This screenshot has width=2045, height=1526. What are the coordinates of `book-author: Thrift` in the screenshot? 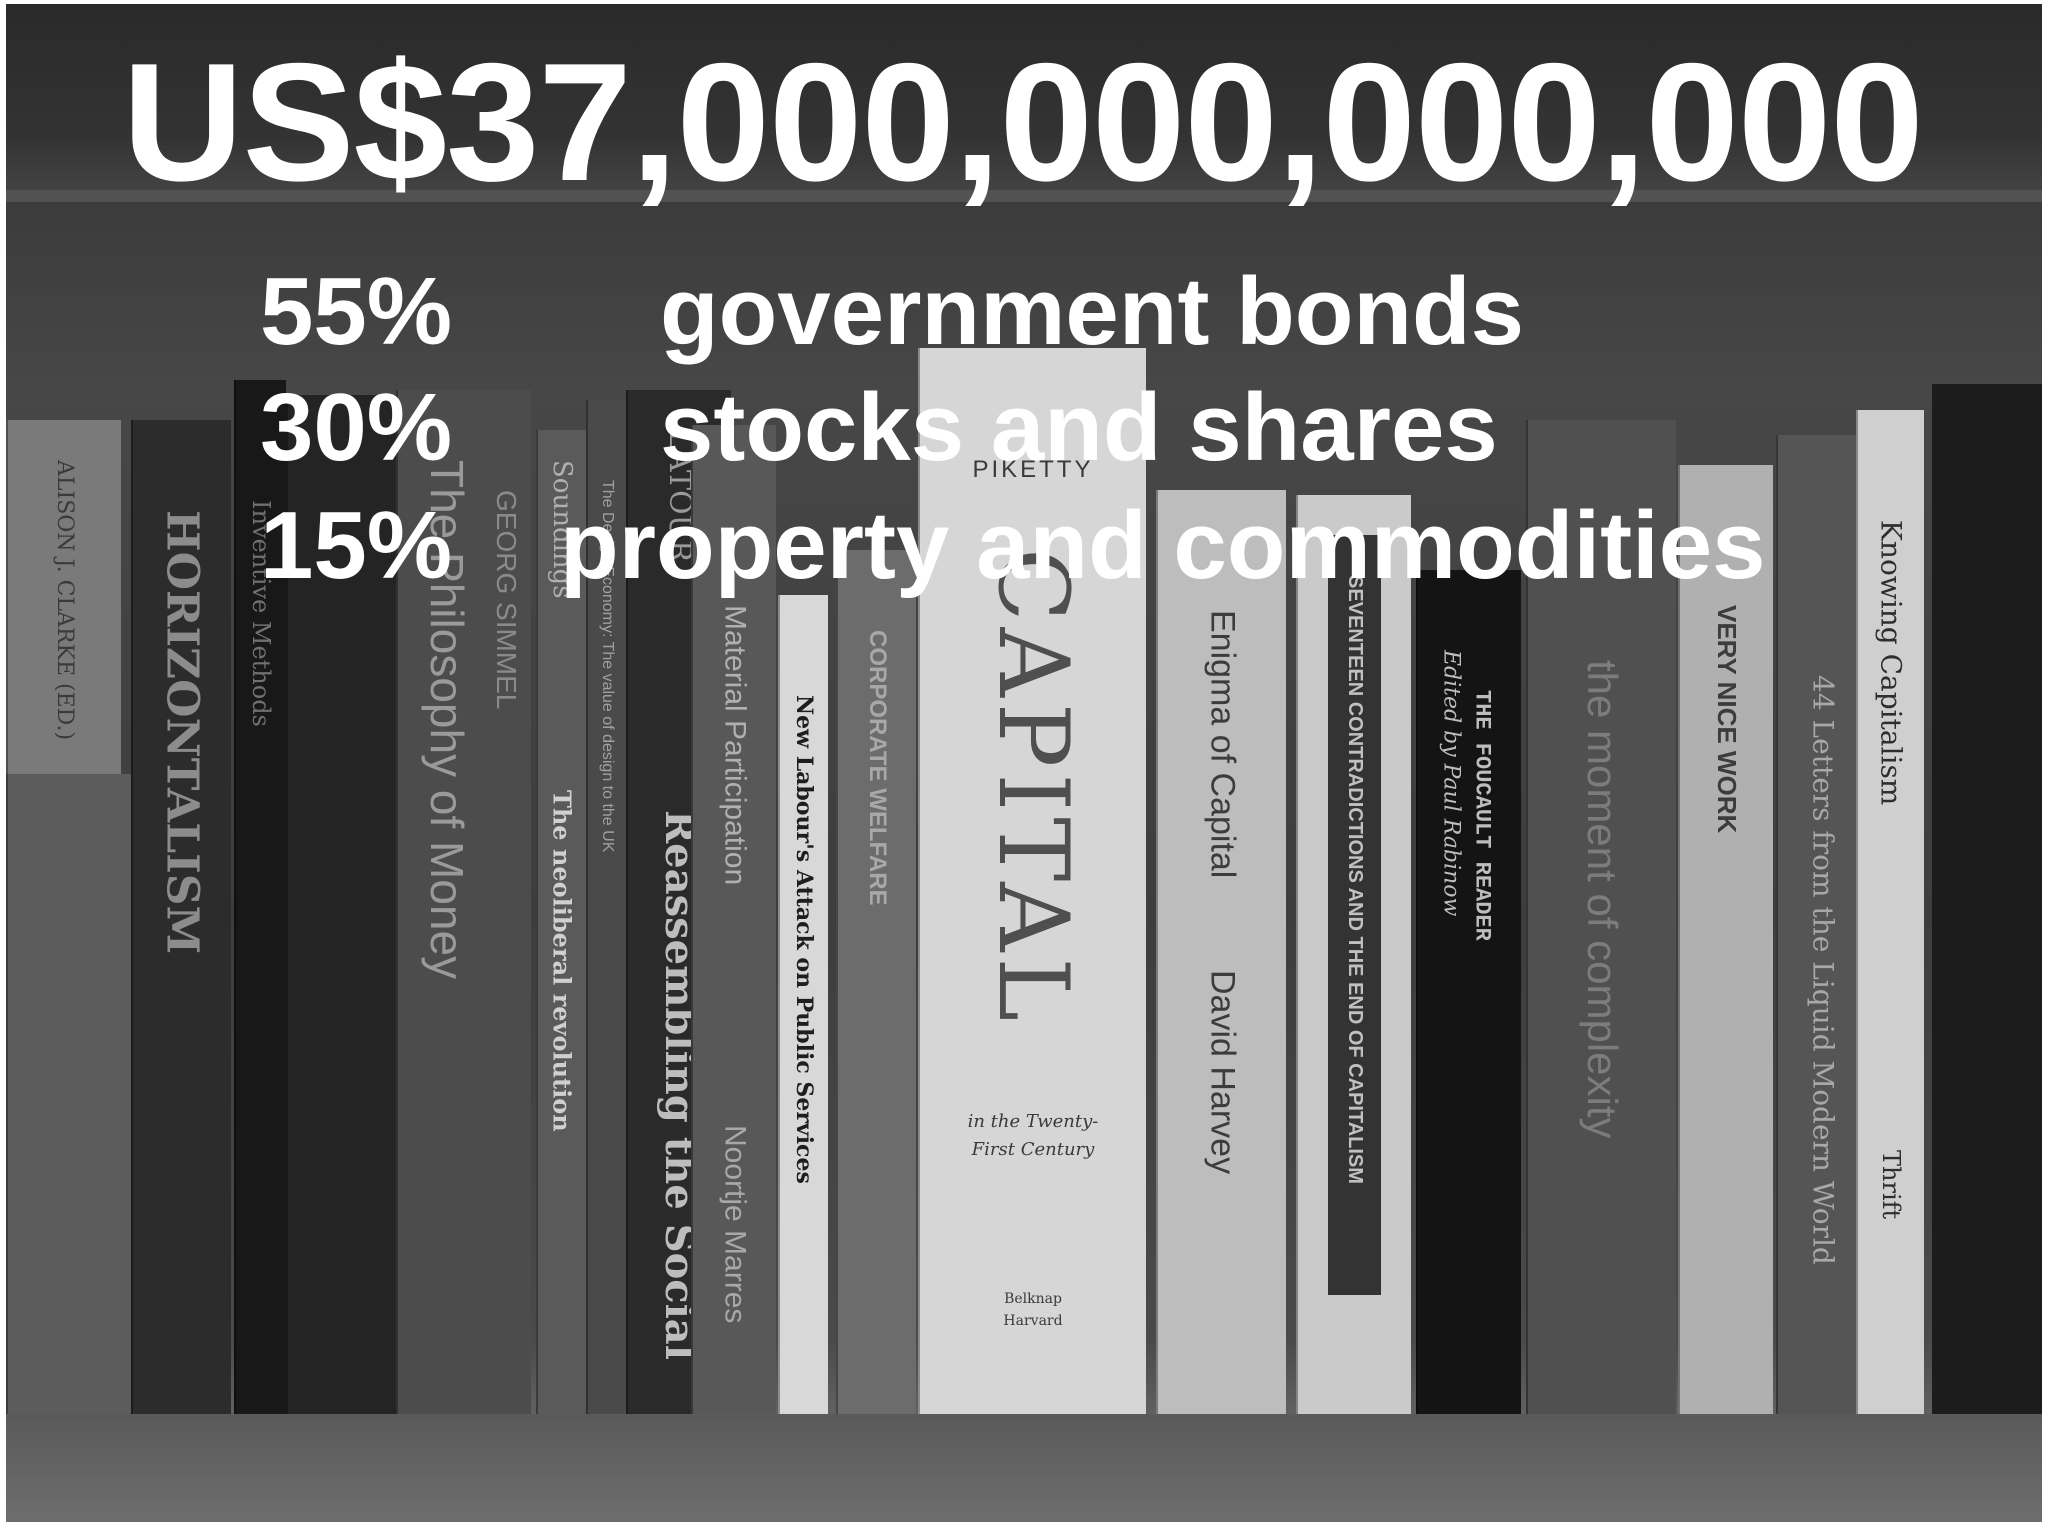 It's located at (1891, 1185).